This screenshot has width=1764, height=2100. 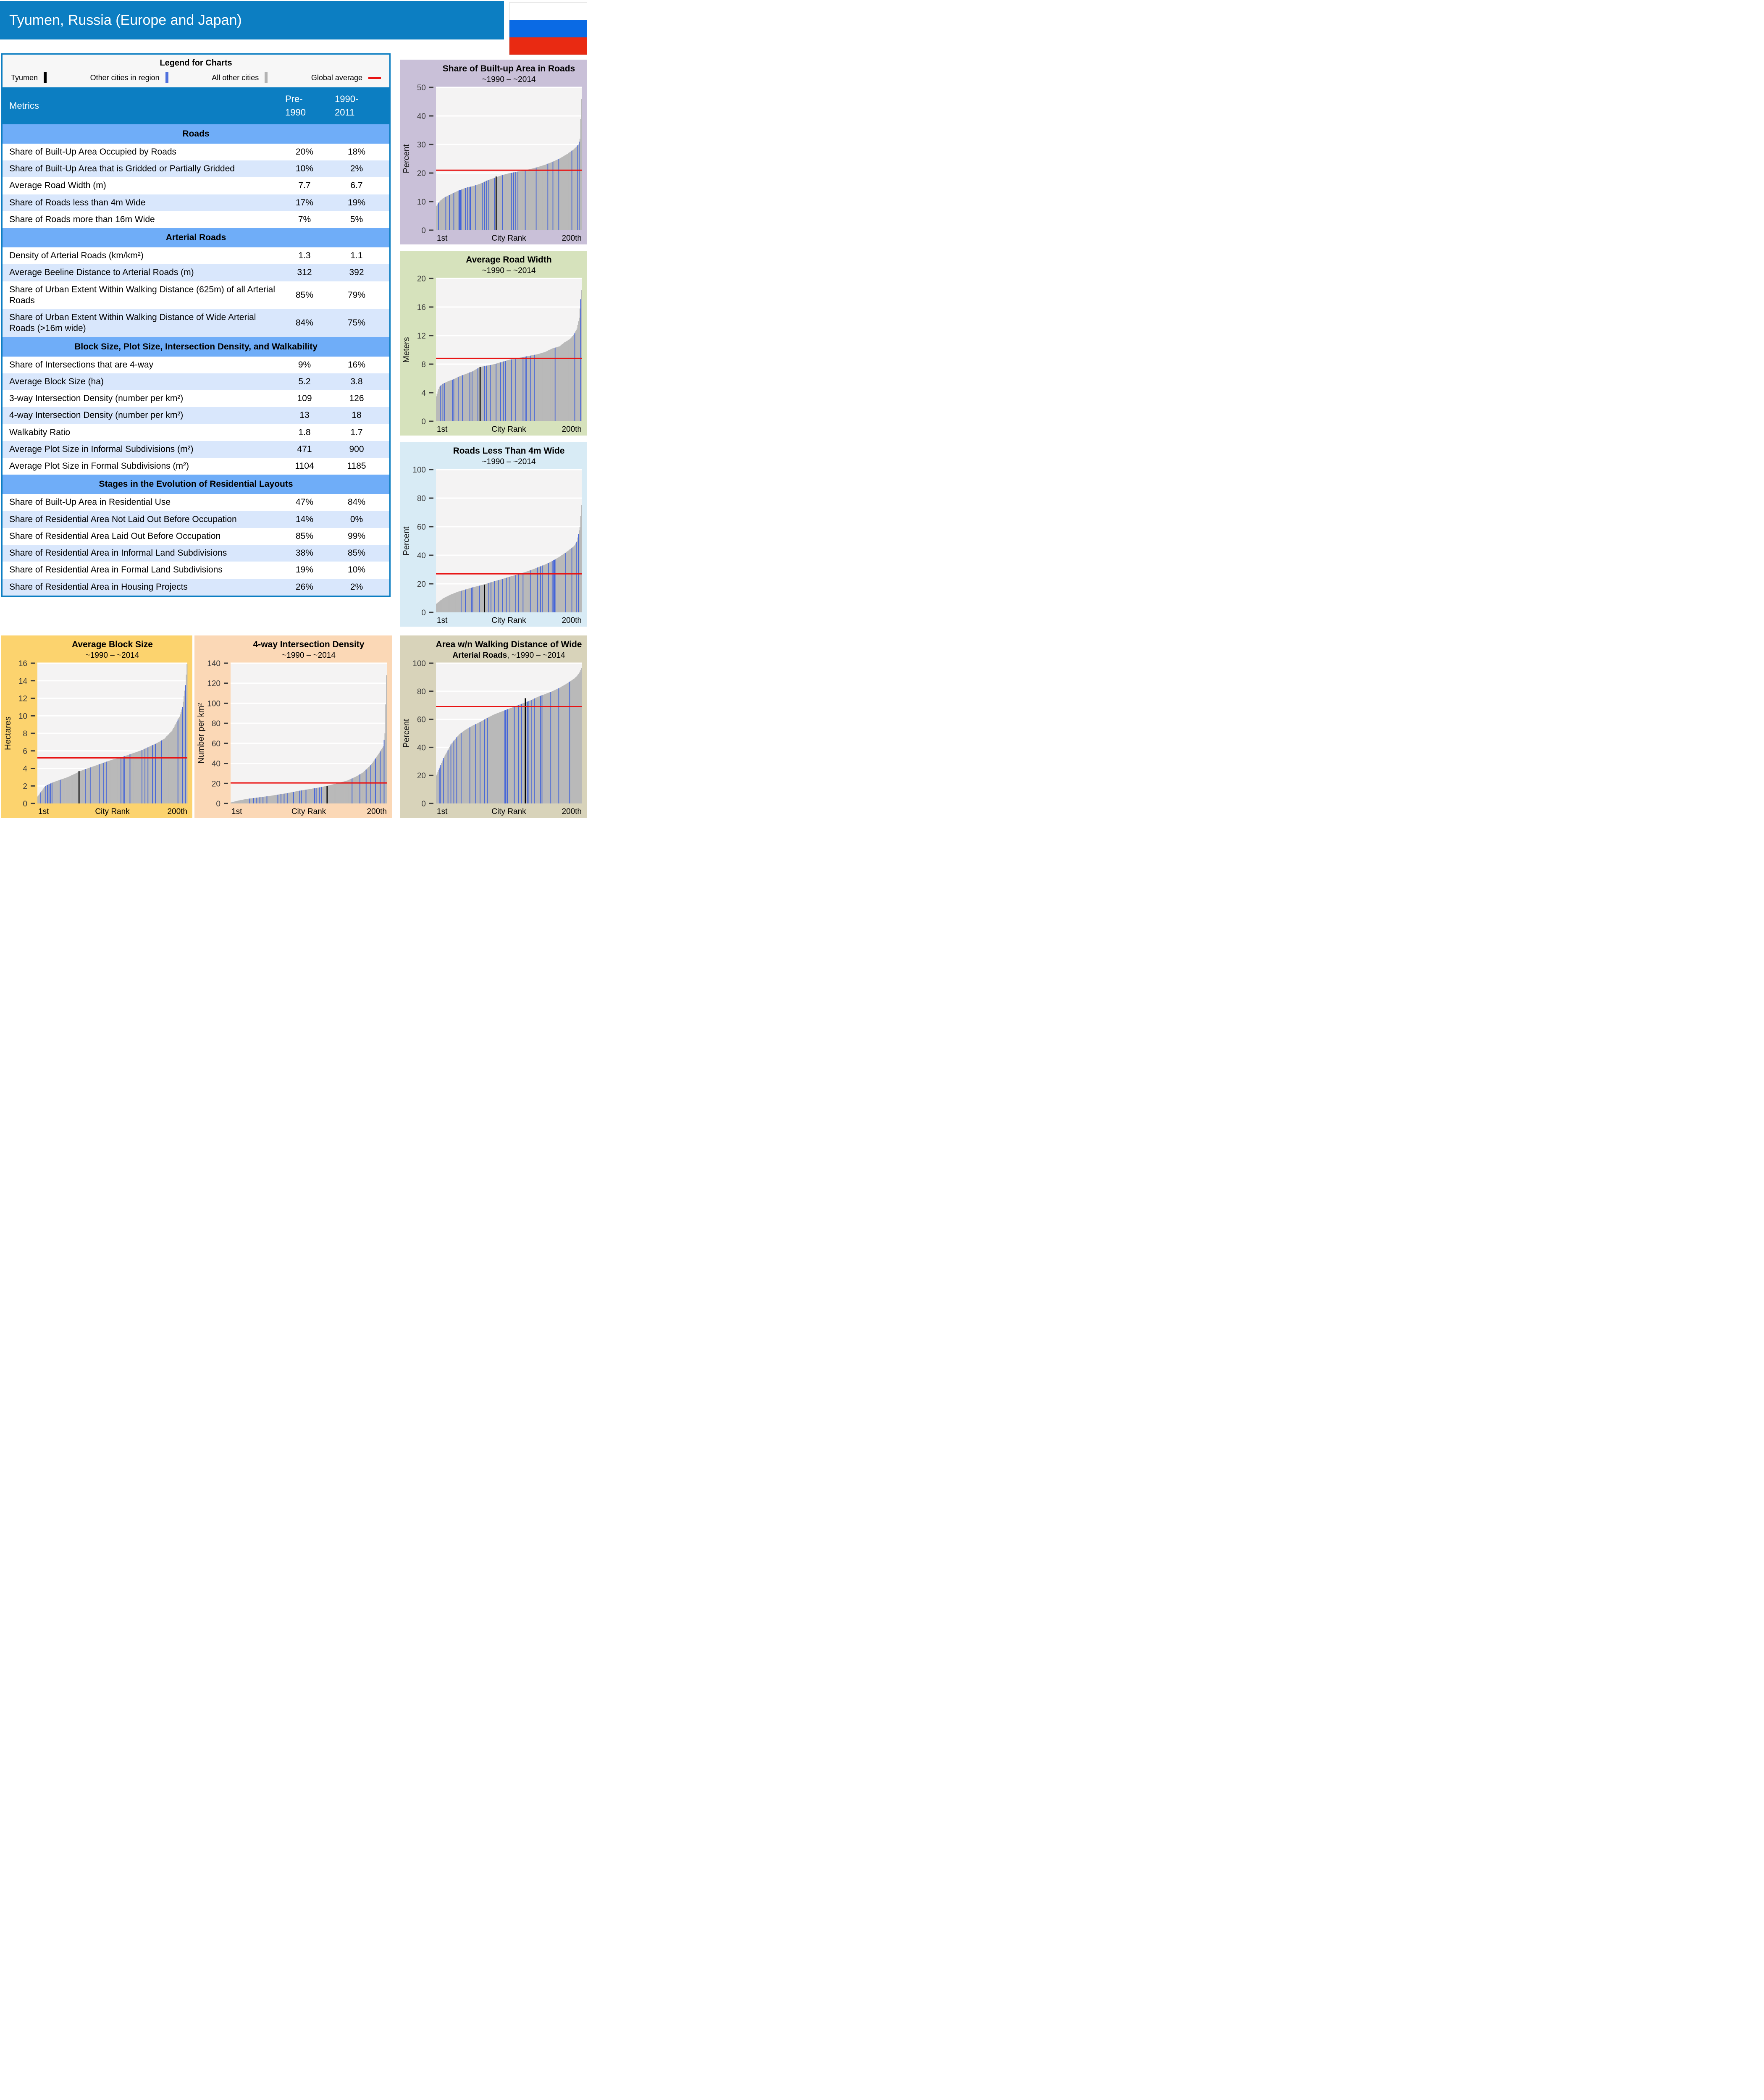 I want to click on y-tick-label: 8, so click(x=423, y=364).